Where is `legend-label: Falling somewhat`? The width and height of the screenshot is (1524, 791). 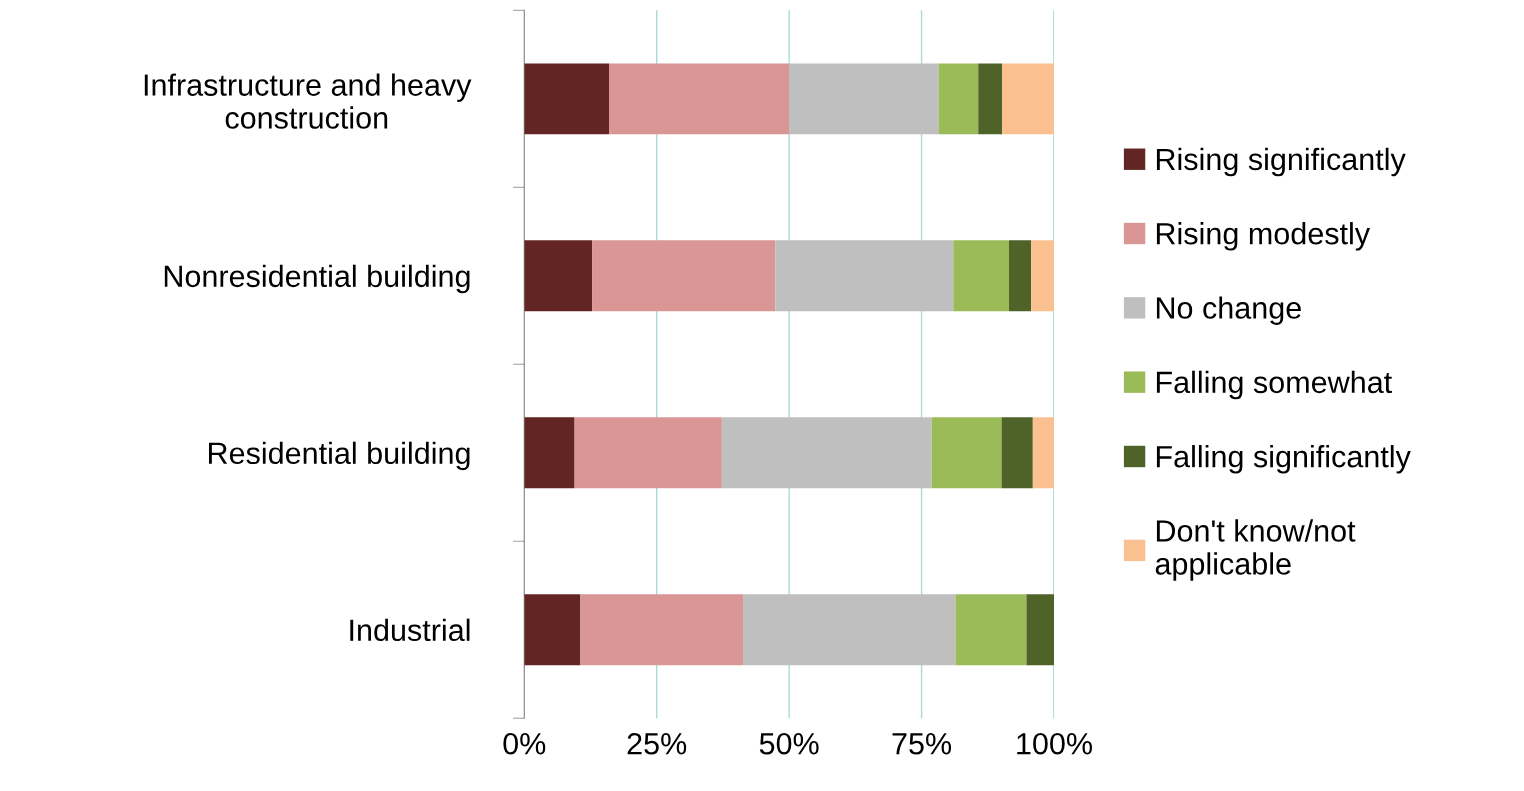 legend-label: Falling somewhat is located at coordinates (1274, 385).